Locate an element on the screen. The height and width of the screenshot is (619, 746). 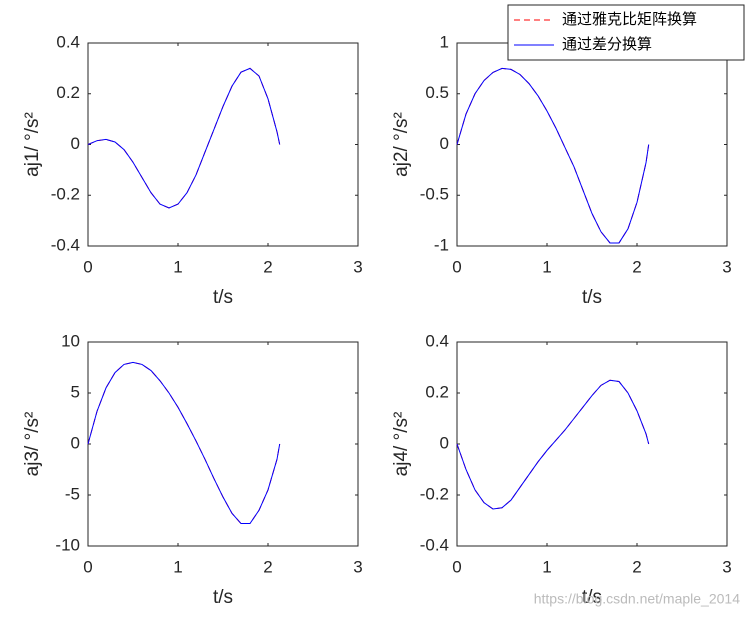
y-axis-label: aj4/ °/s² is located at coordinates (401, 444).